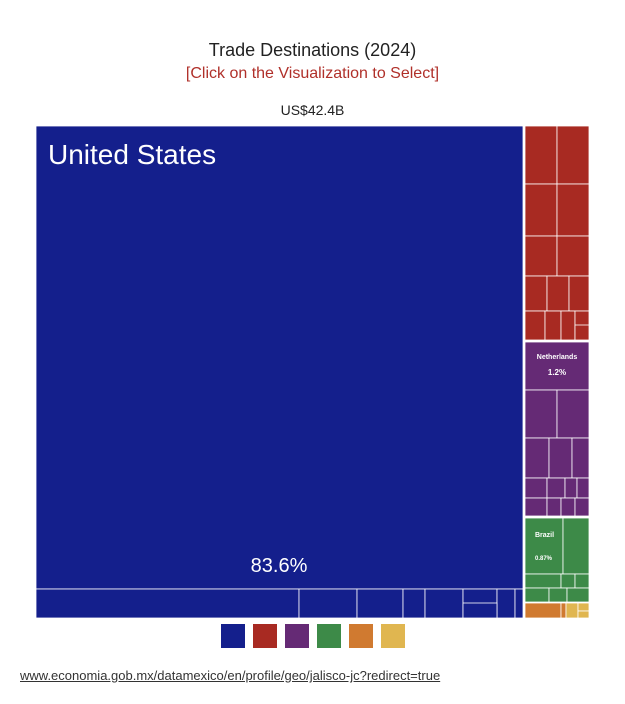 The height and width of the screenshot is (704, 625). Describe the element at coordinates (556, 366) in the screenshot. I see `treemap-cell-netherlands` at that location.